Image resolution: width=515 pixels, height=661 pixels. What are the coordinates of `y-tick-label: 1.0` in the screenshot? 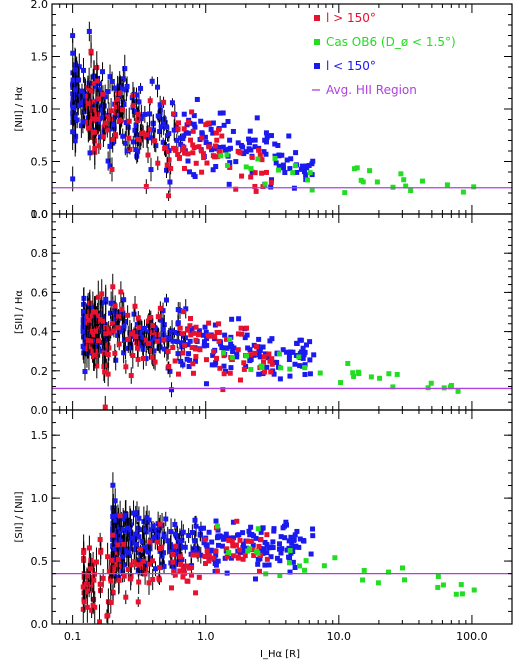 It's located at (40, 214).